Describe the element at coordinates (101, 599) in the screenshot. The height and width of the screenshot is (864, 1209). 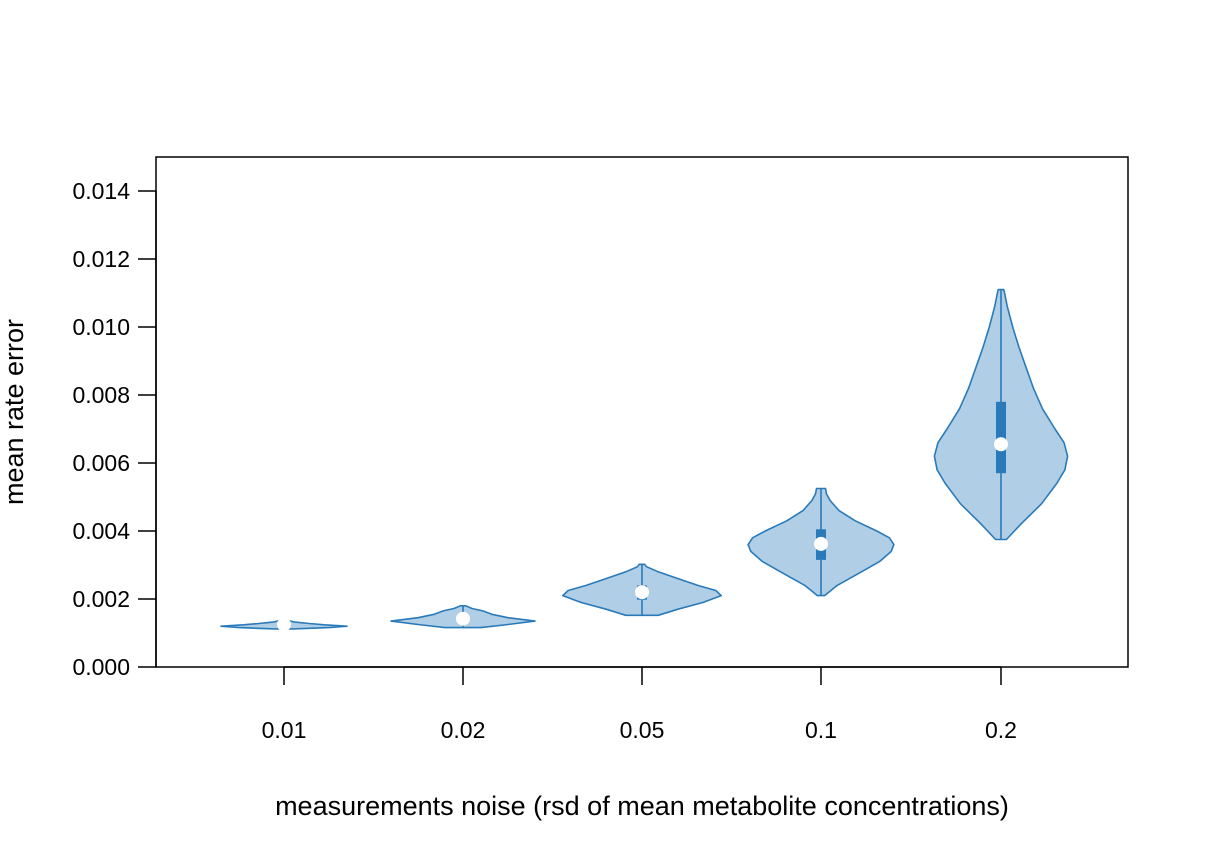
I see `y-tick-label: 0.002` at that location.